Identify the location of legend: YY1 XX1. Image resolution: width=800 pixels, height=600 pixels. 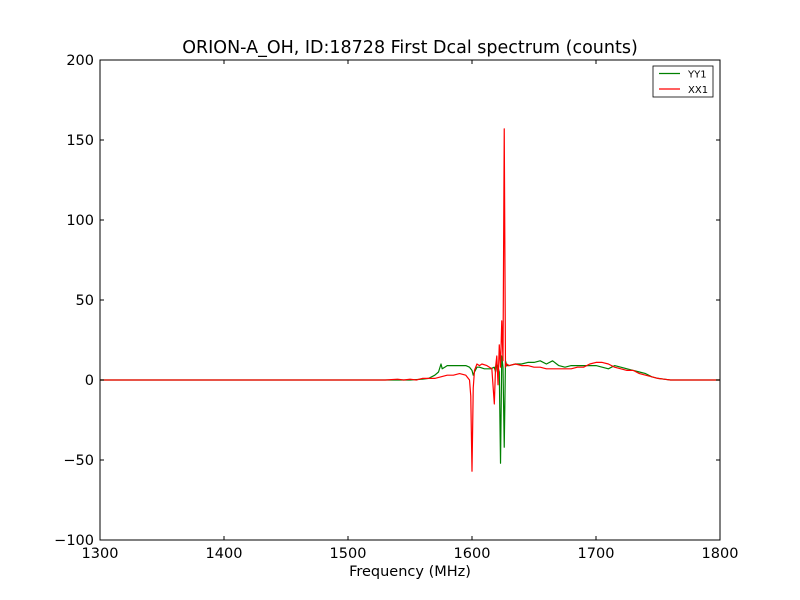
(683, 81).